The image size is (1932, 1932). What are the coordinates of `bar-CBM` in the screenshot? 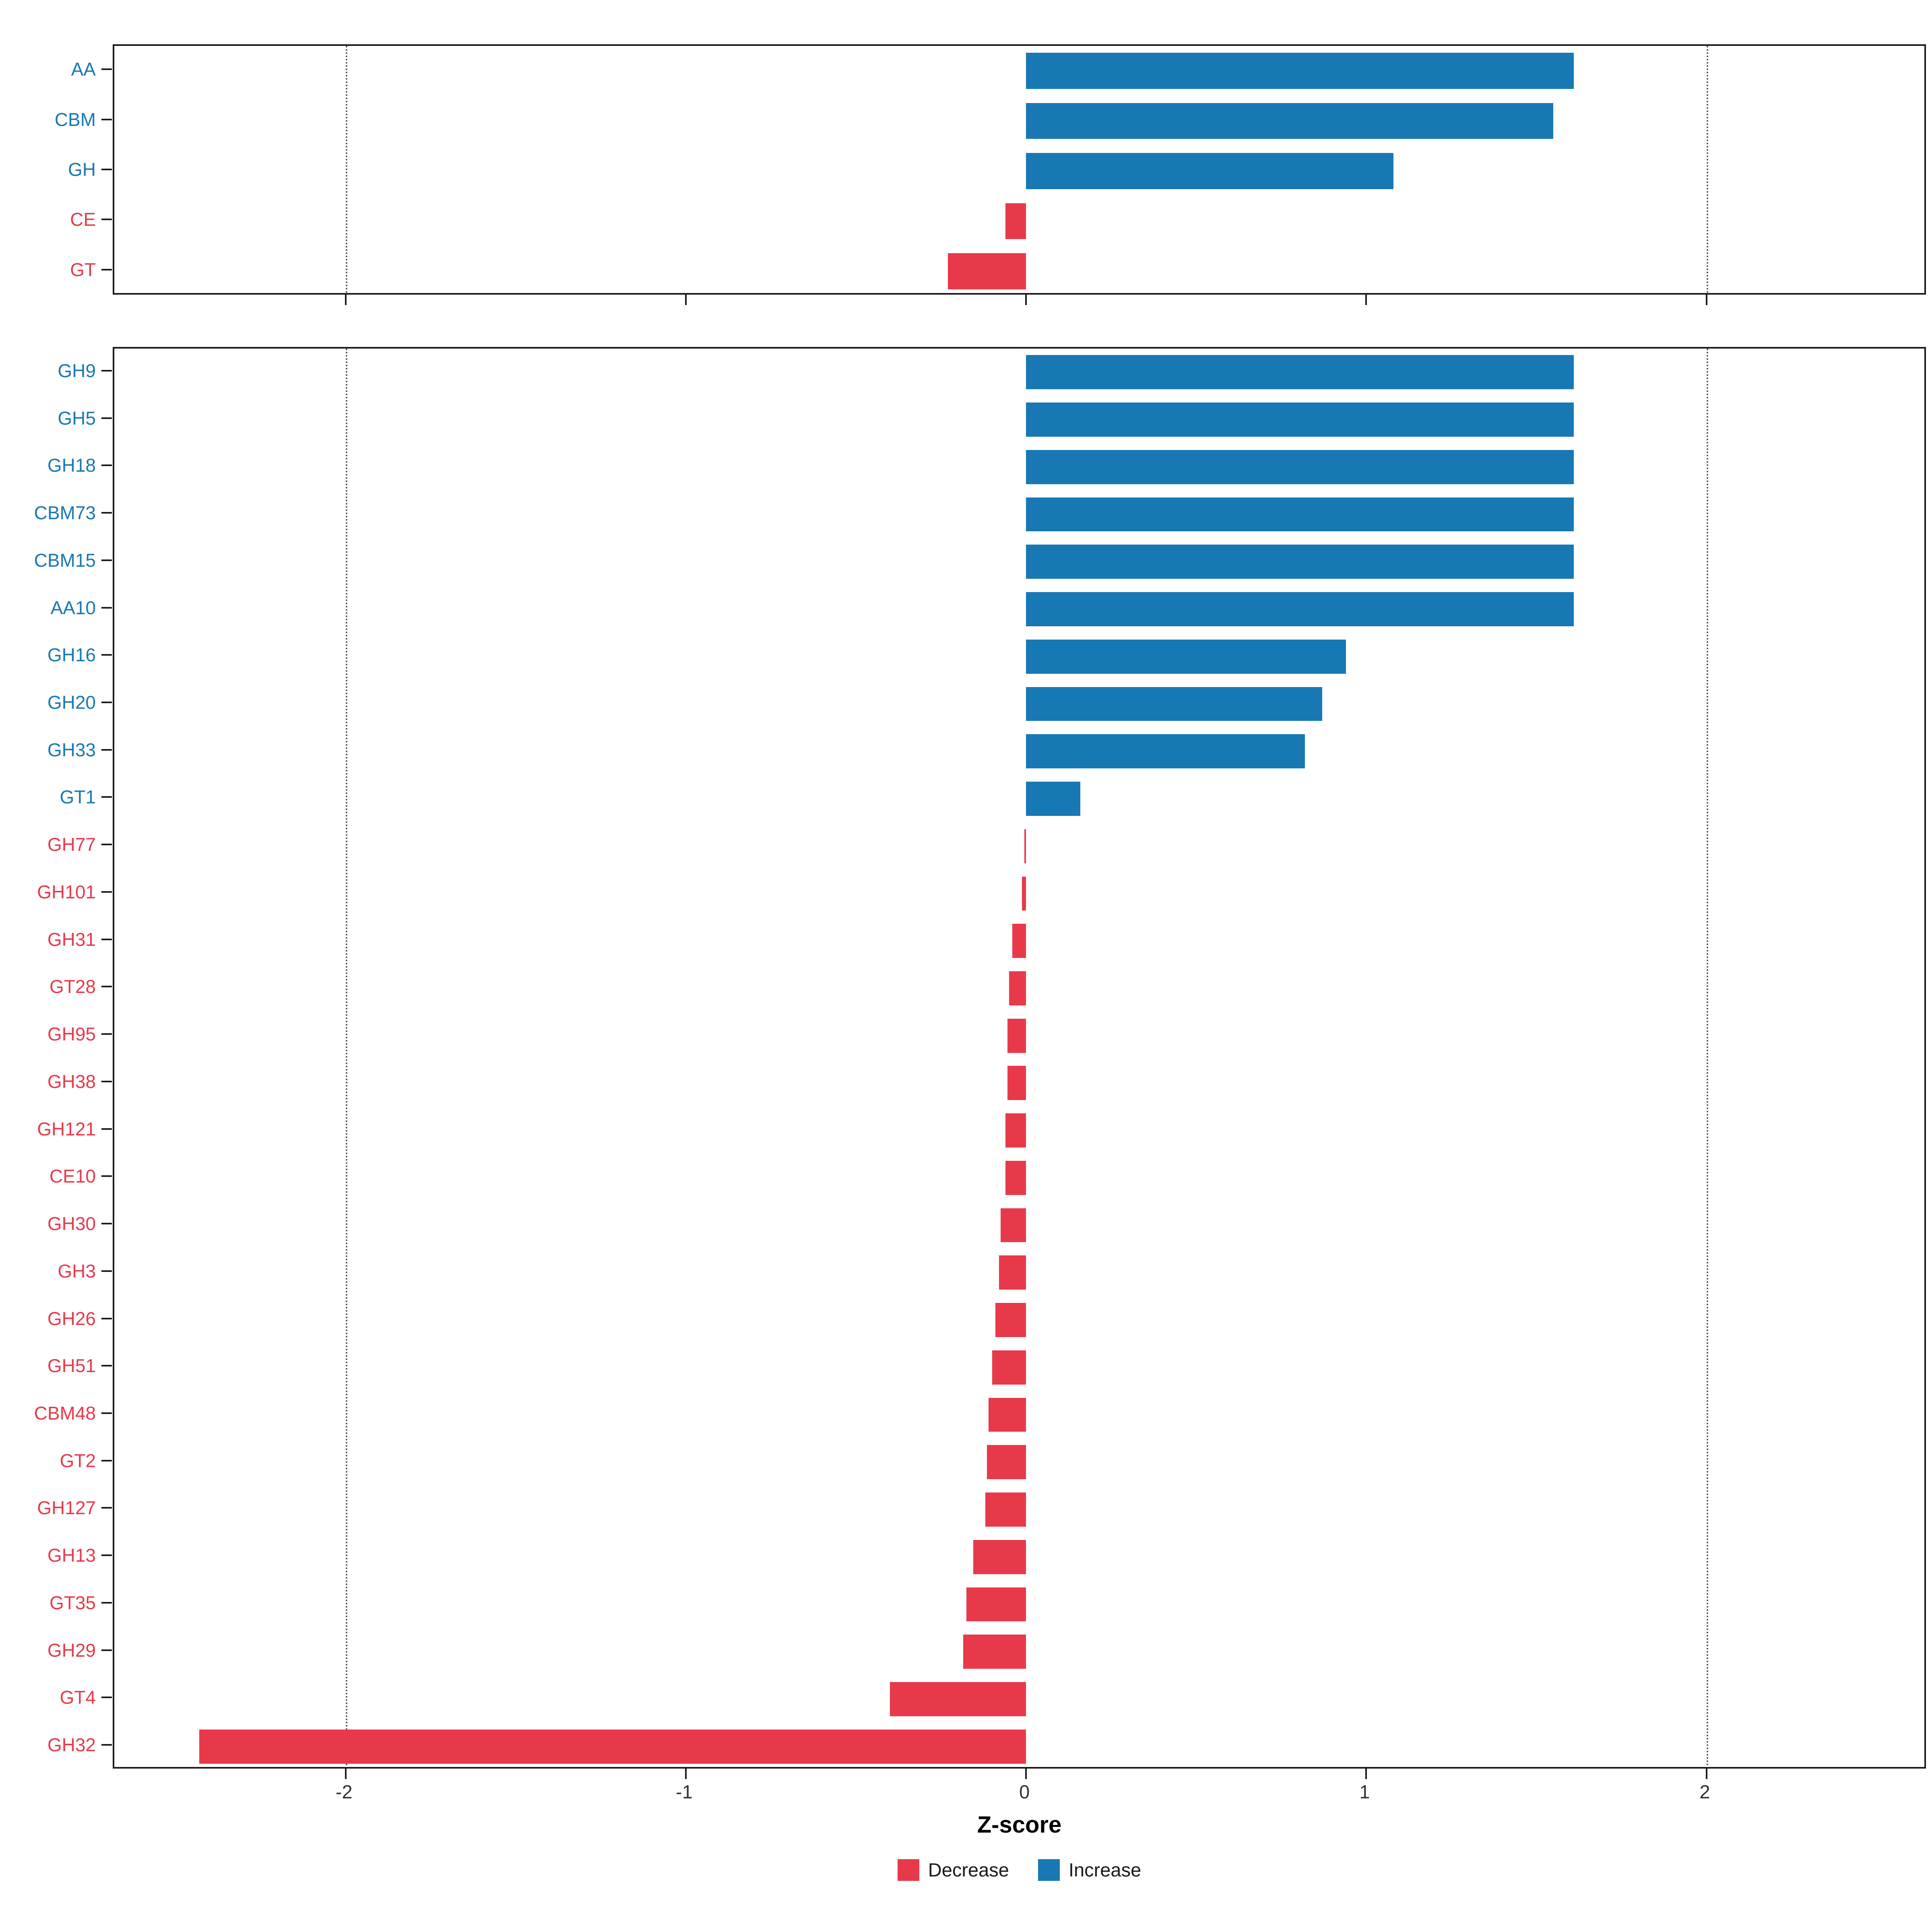 It's located at (1290, 121).